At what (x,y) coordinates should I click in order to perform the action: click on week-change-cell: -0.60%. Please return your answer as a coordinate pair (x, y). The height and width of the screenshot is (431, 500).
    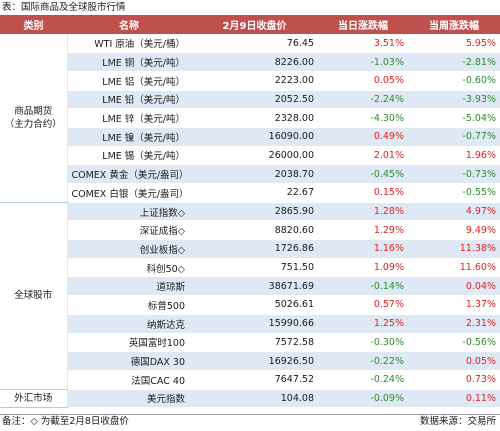
    Looking at the image, I should click on (454, 81).